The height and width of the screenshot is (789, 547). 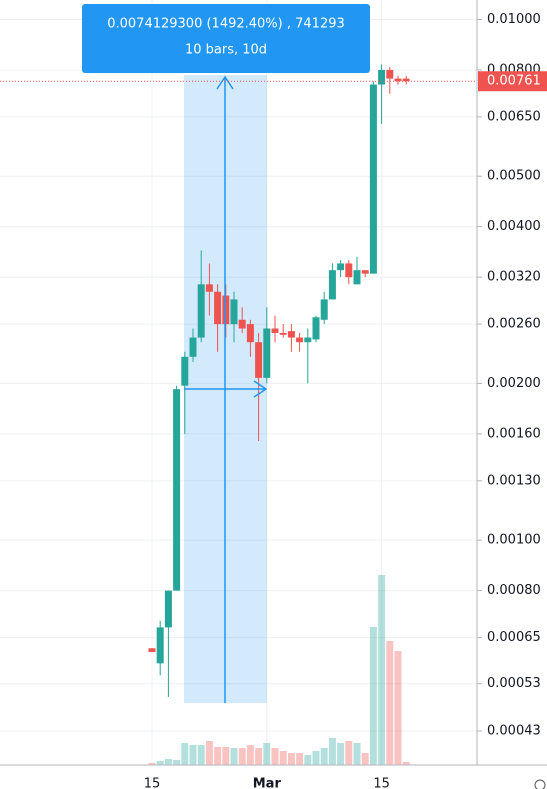 What do you see at coordinates (514, 433) in the screenshot?
I see `y-tick-label: 0.00160` at bounding box center [514, 433].